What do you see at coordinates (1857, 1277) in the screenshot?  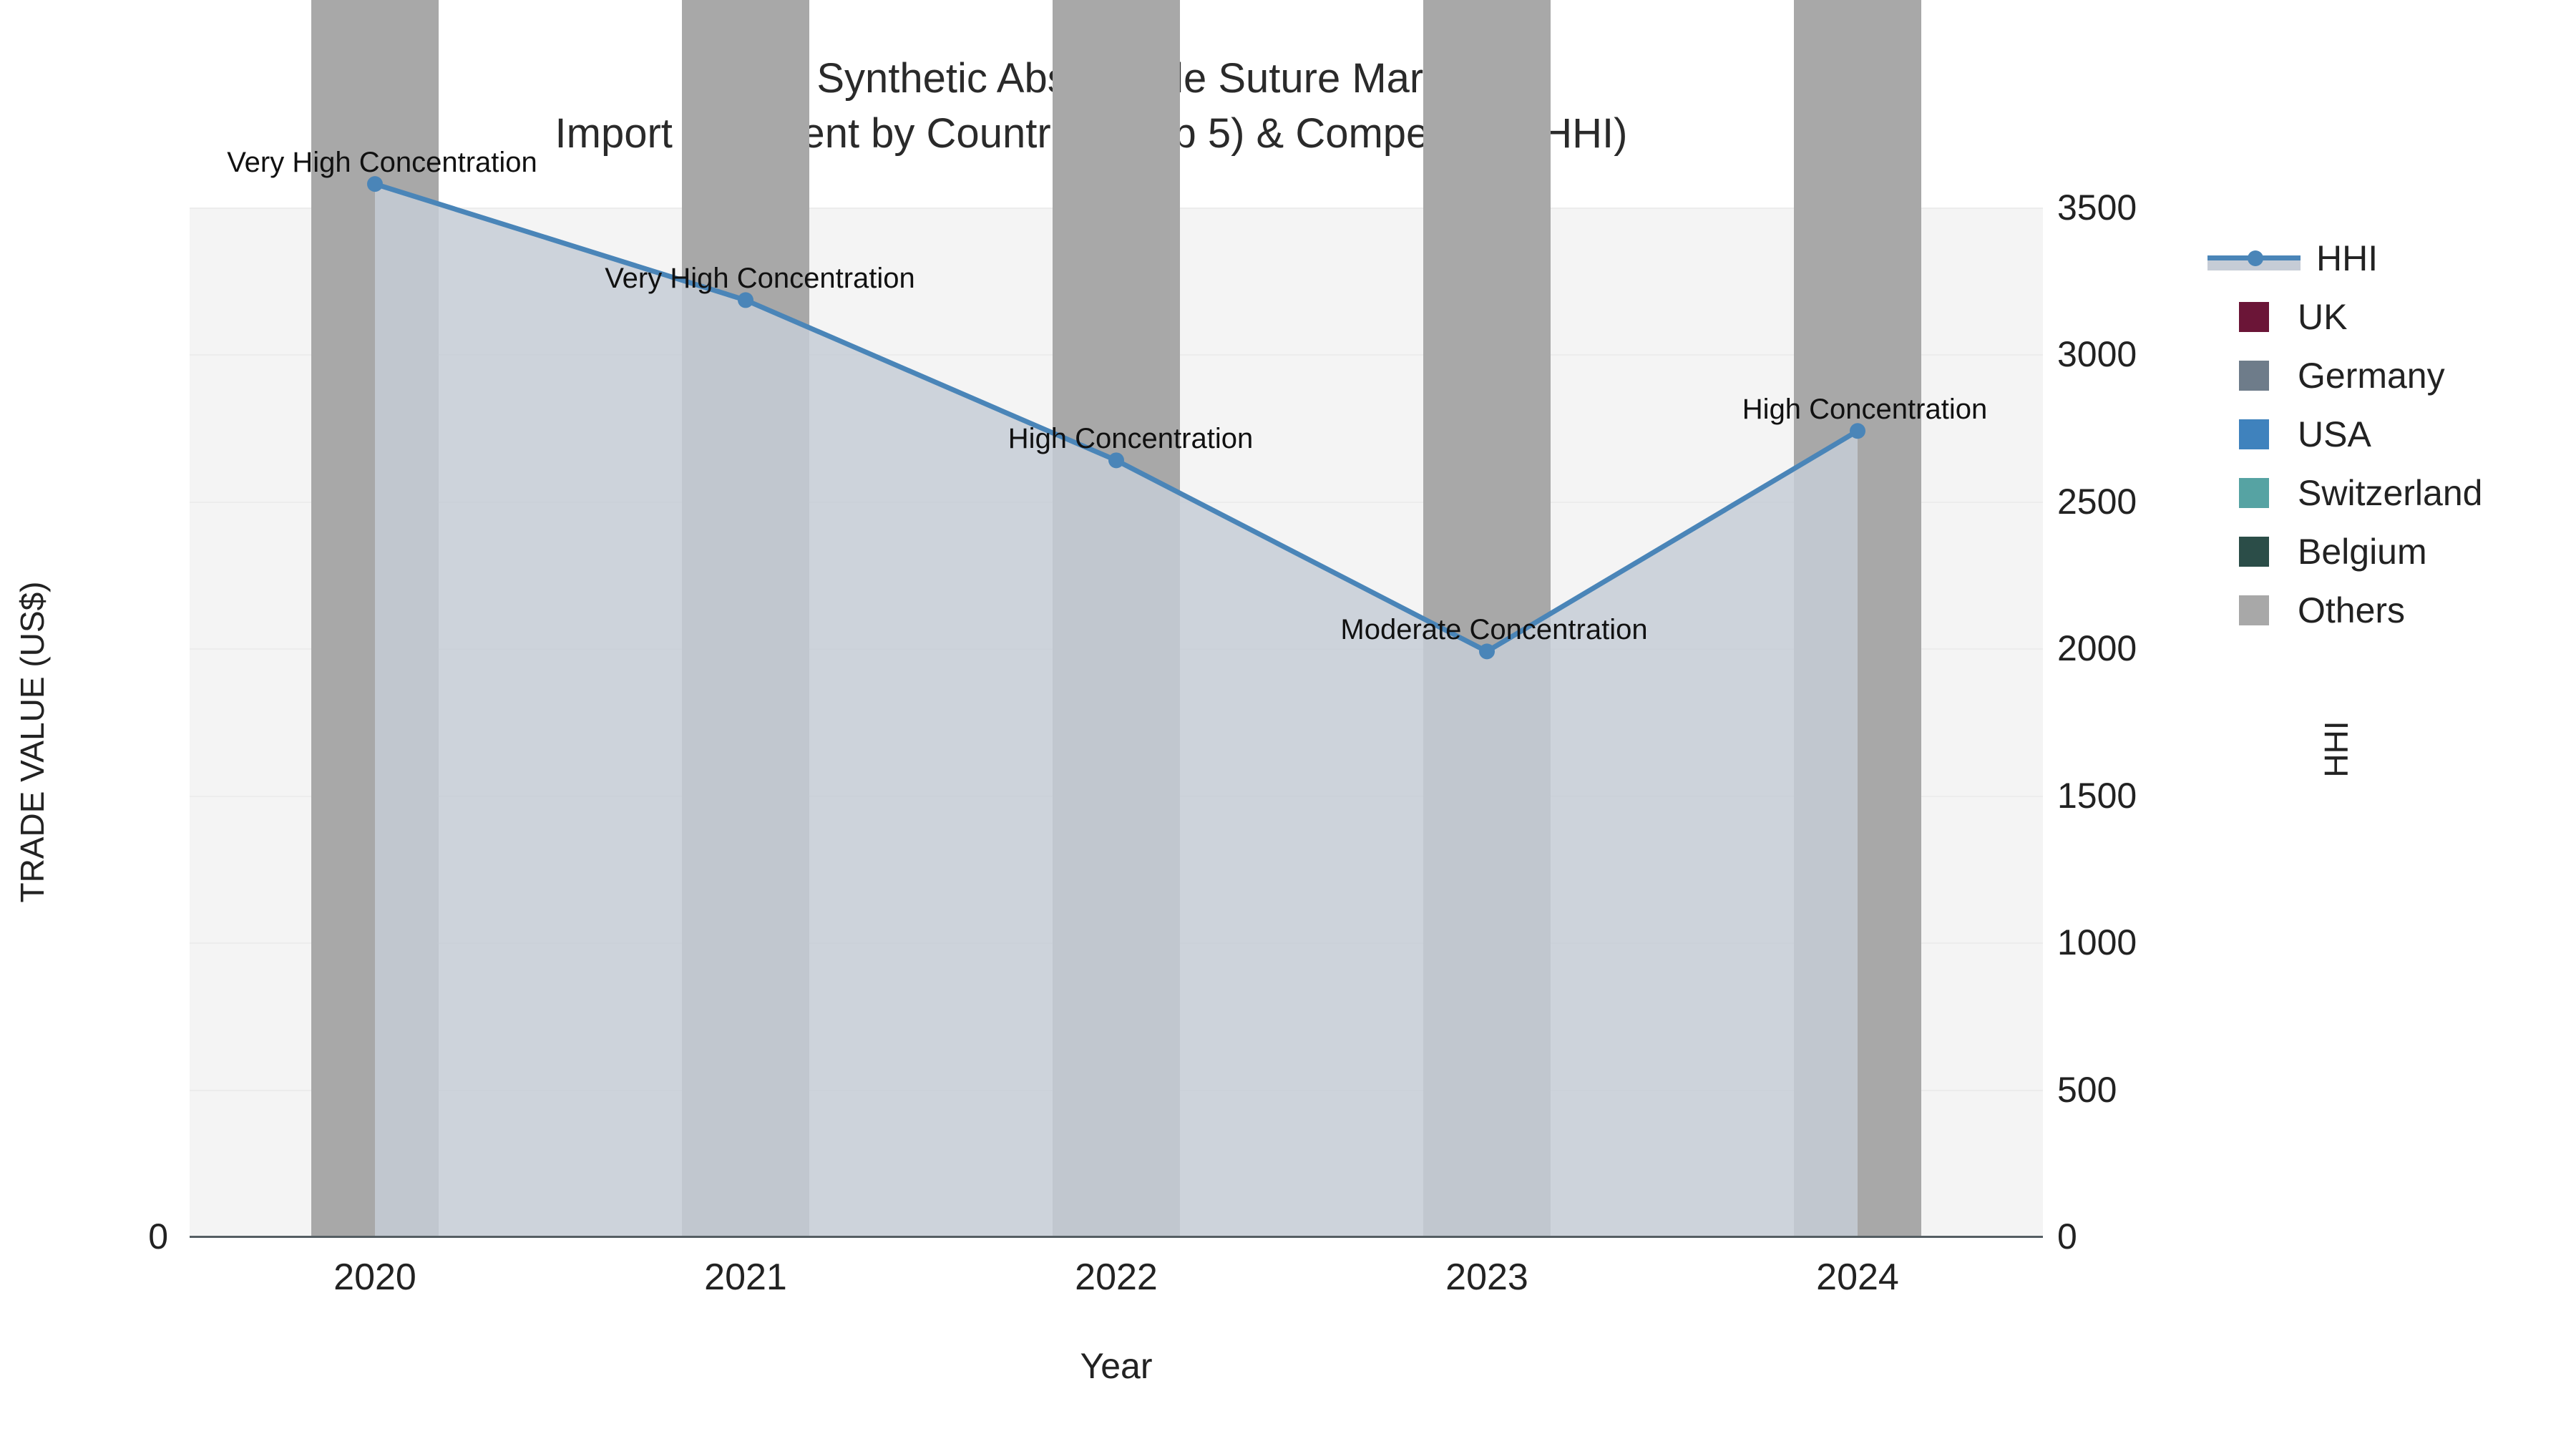 I see `x-tick-2024: 2024` at bounding box center [1857, 1277].